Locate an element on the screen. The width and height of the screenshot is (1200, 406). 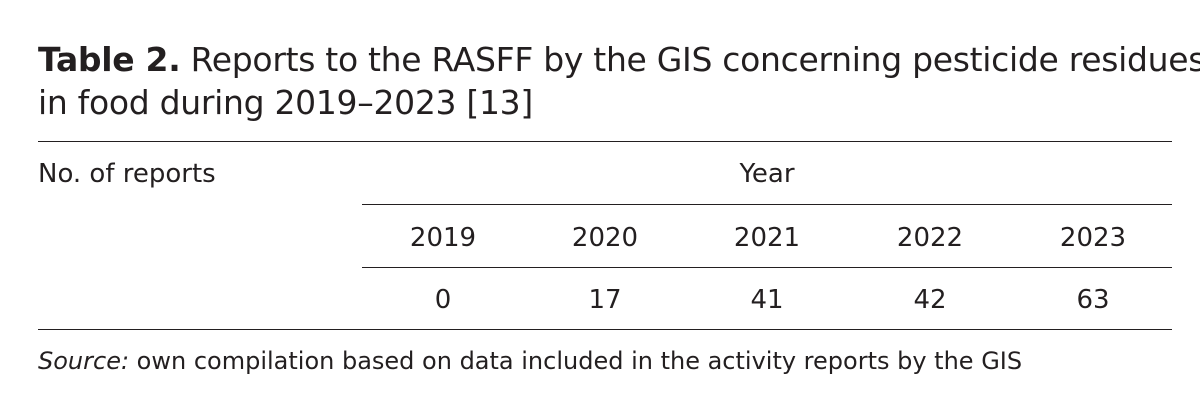
value-cell: 42 is located at coordinates (930, 300).